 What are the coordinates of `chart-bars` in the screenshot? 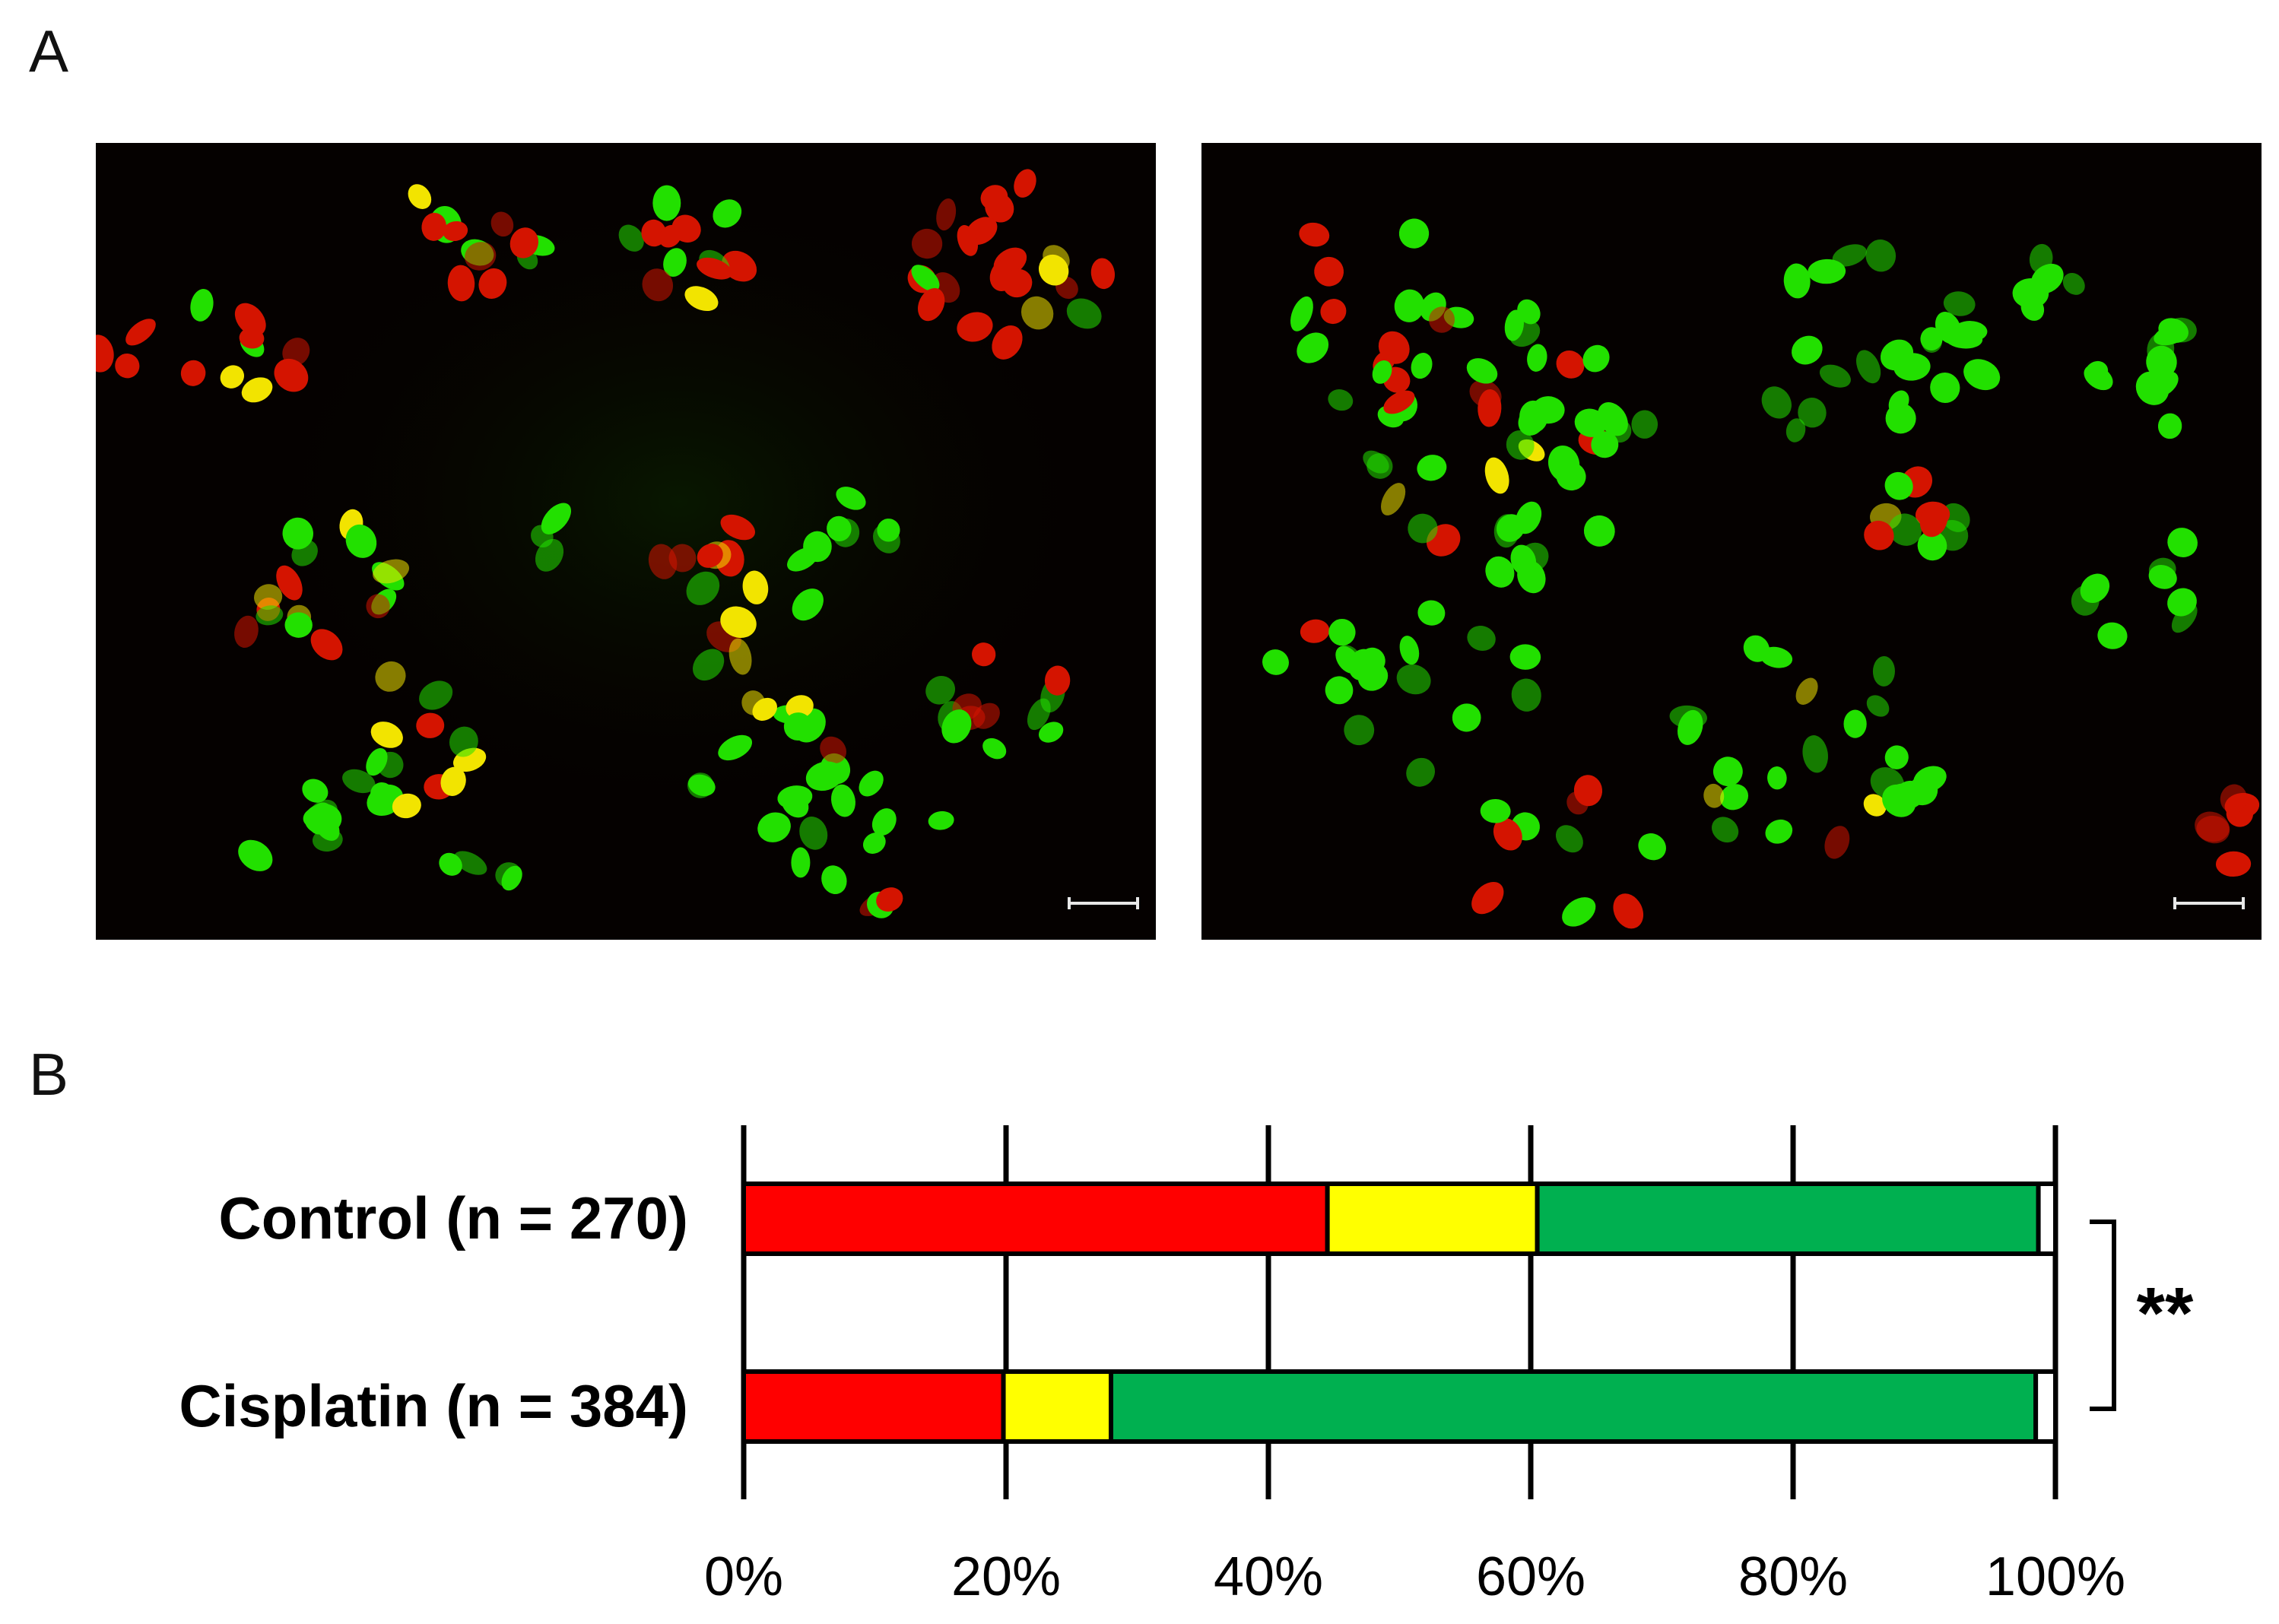 It's located at (1399, 1313).